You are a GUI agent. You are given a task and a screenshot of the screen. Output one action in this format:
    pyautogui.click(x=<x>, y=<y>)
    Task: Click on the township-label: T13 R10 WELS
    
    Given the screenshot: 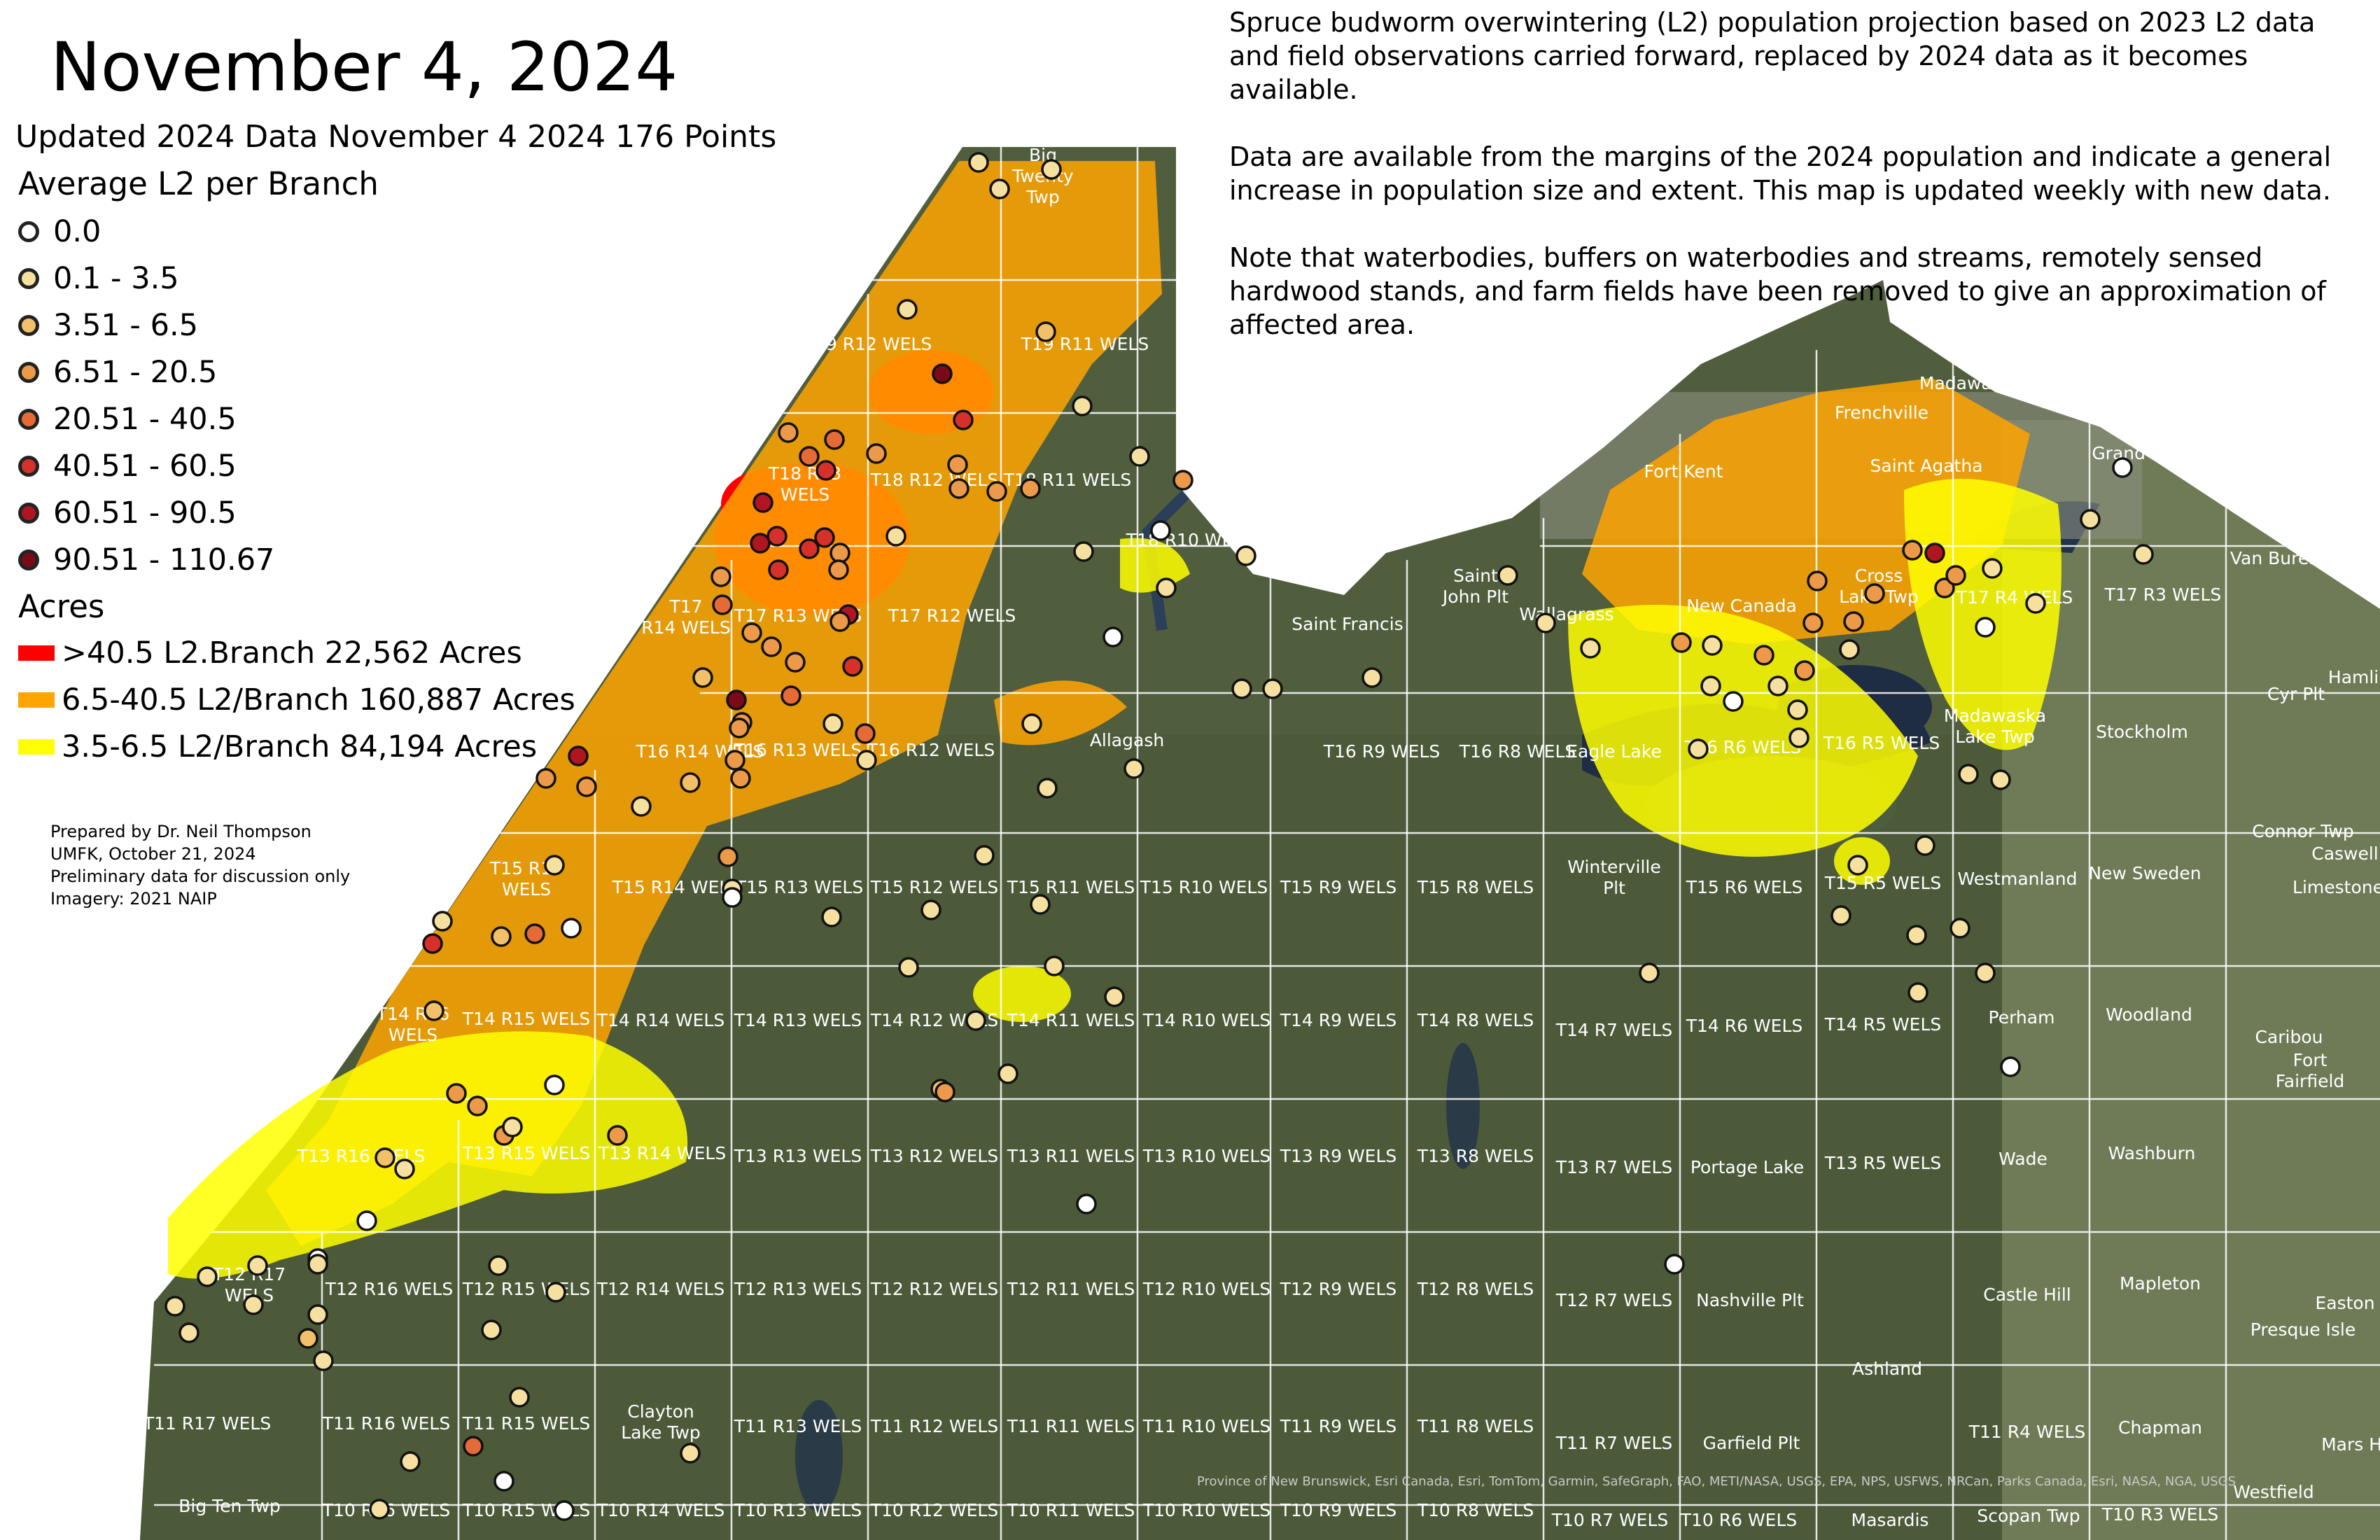 What is the action you would take?
    pyautogui.click(x=1206, y=1156)
    